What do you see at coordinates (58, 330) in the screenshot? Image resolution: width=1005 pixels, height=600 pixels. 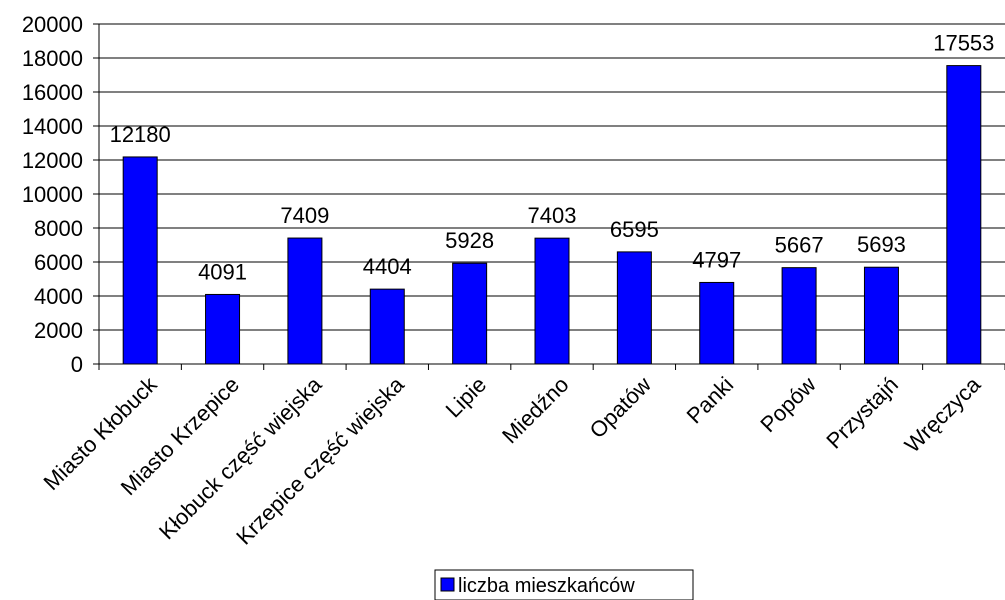 I see `y-tick-label: 2000` at bounding box center [58, 330].